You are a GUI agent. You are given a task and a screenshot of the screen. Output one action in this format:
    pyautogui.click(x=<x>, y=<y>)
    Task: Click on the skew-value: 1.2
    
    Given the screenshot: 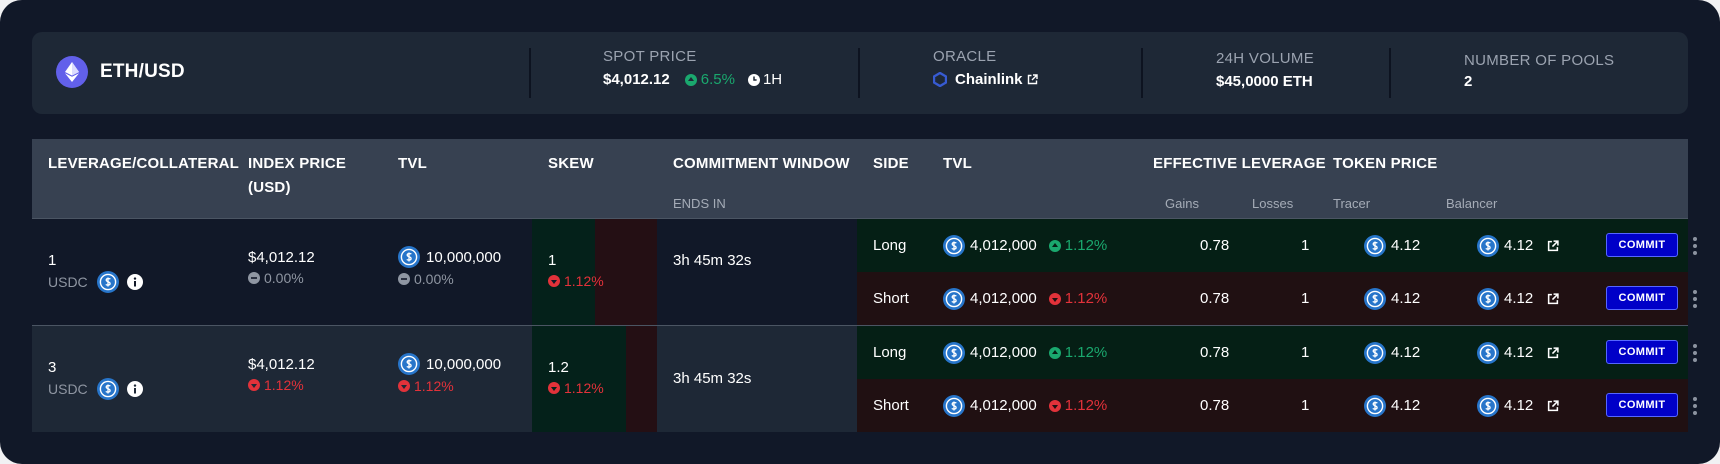 What is the action you would take?
    pyautogui.click(x=558, y=367)
    